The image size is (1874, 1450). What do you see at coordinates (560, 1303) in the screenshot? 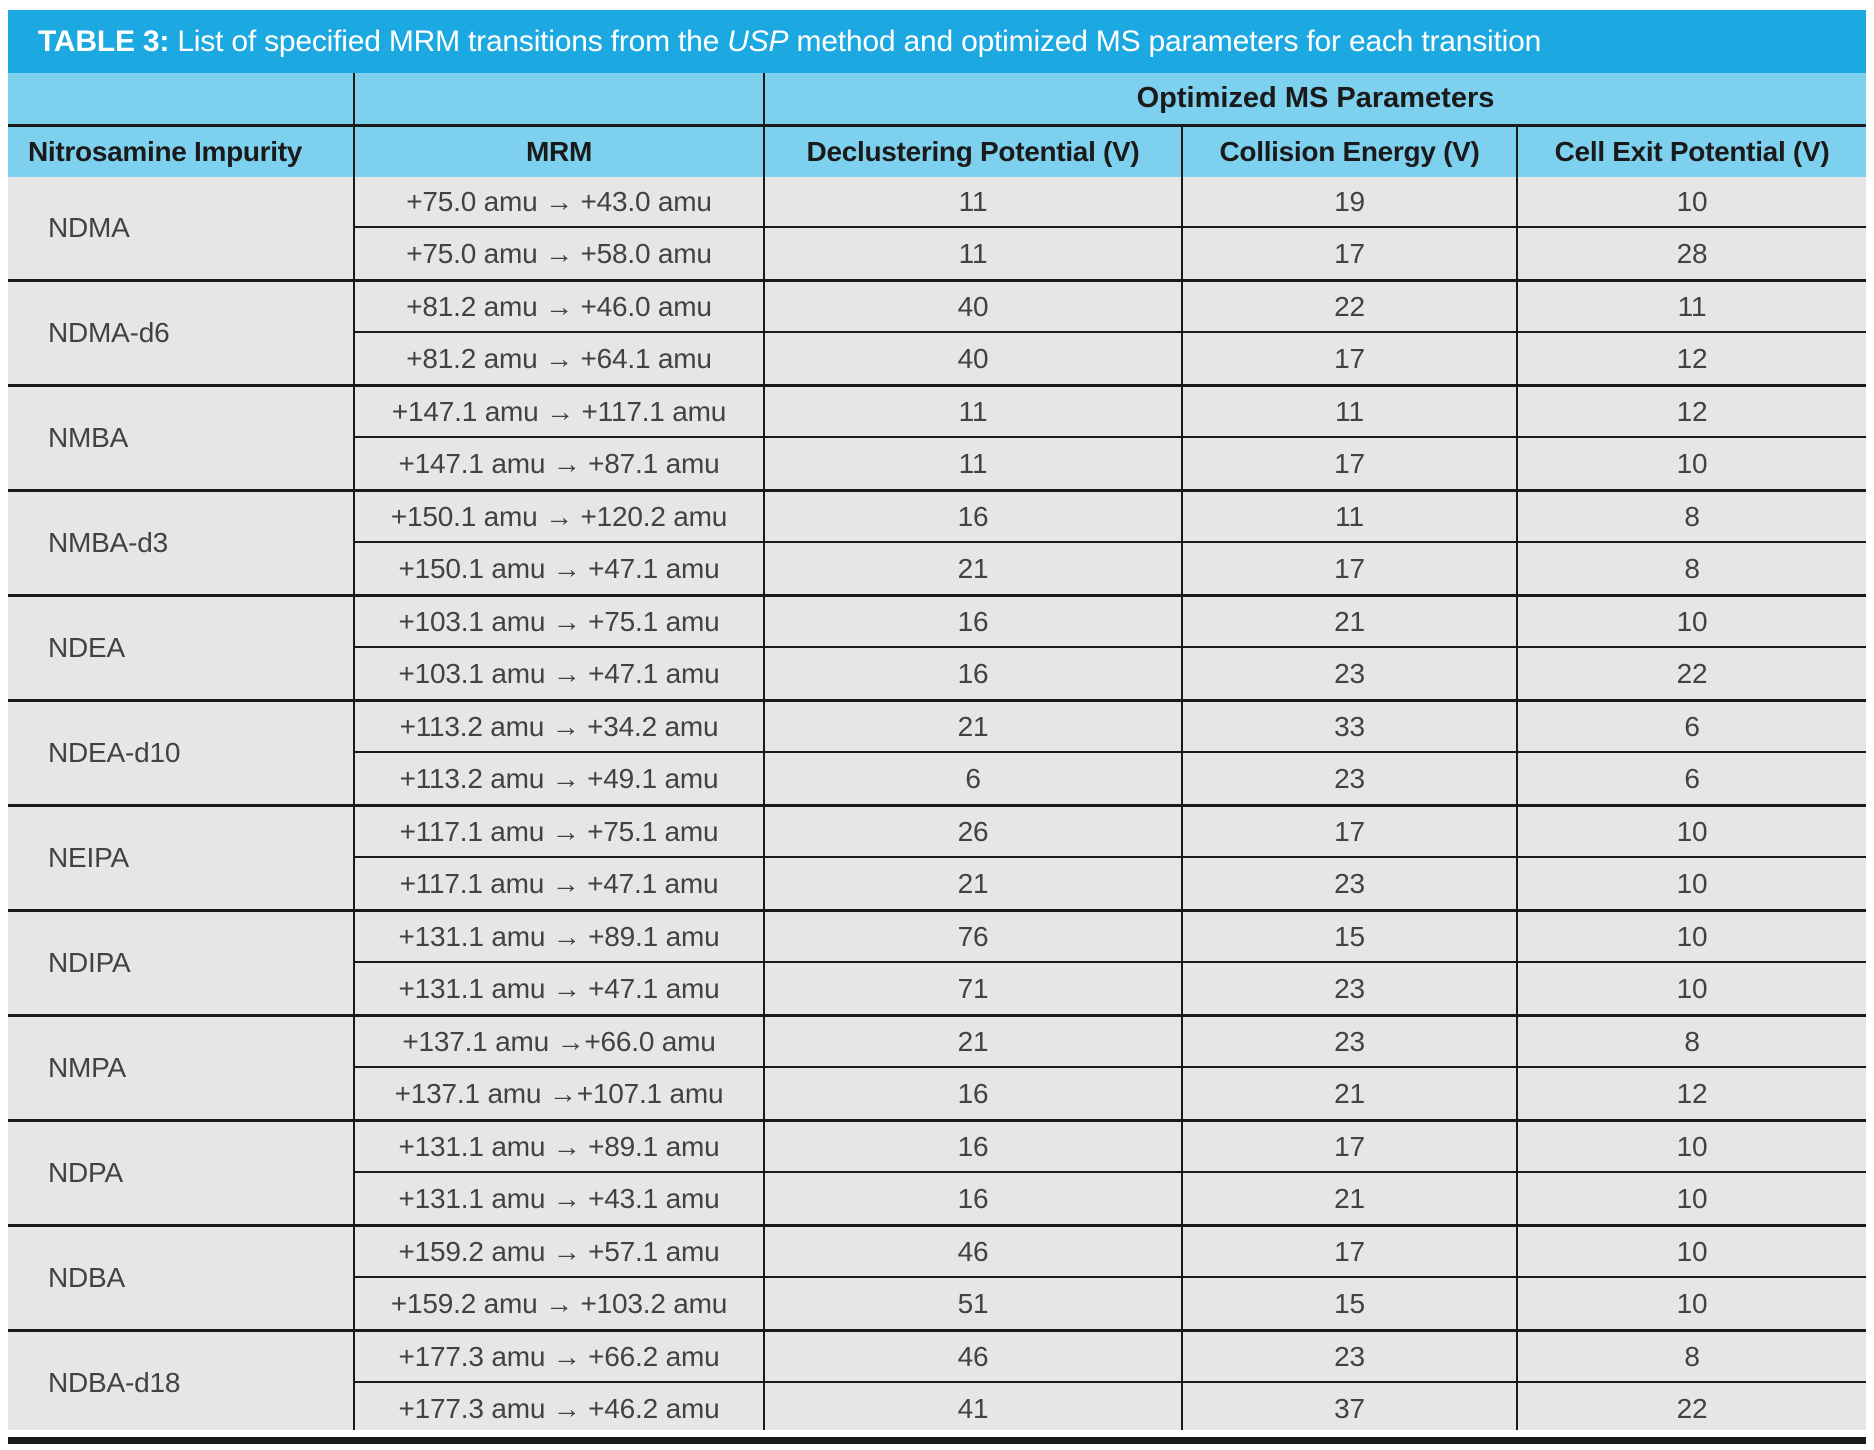
I see `mrm-cell: +159.2 amu → +103.2 amu` at bounding box center [560, 1303].